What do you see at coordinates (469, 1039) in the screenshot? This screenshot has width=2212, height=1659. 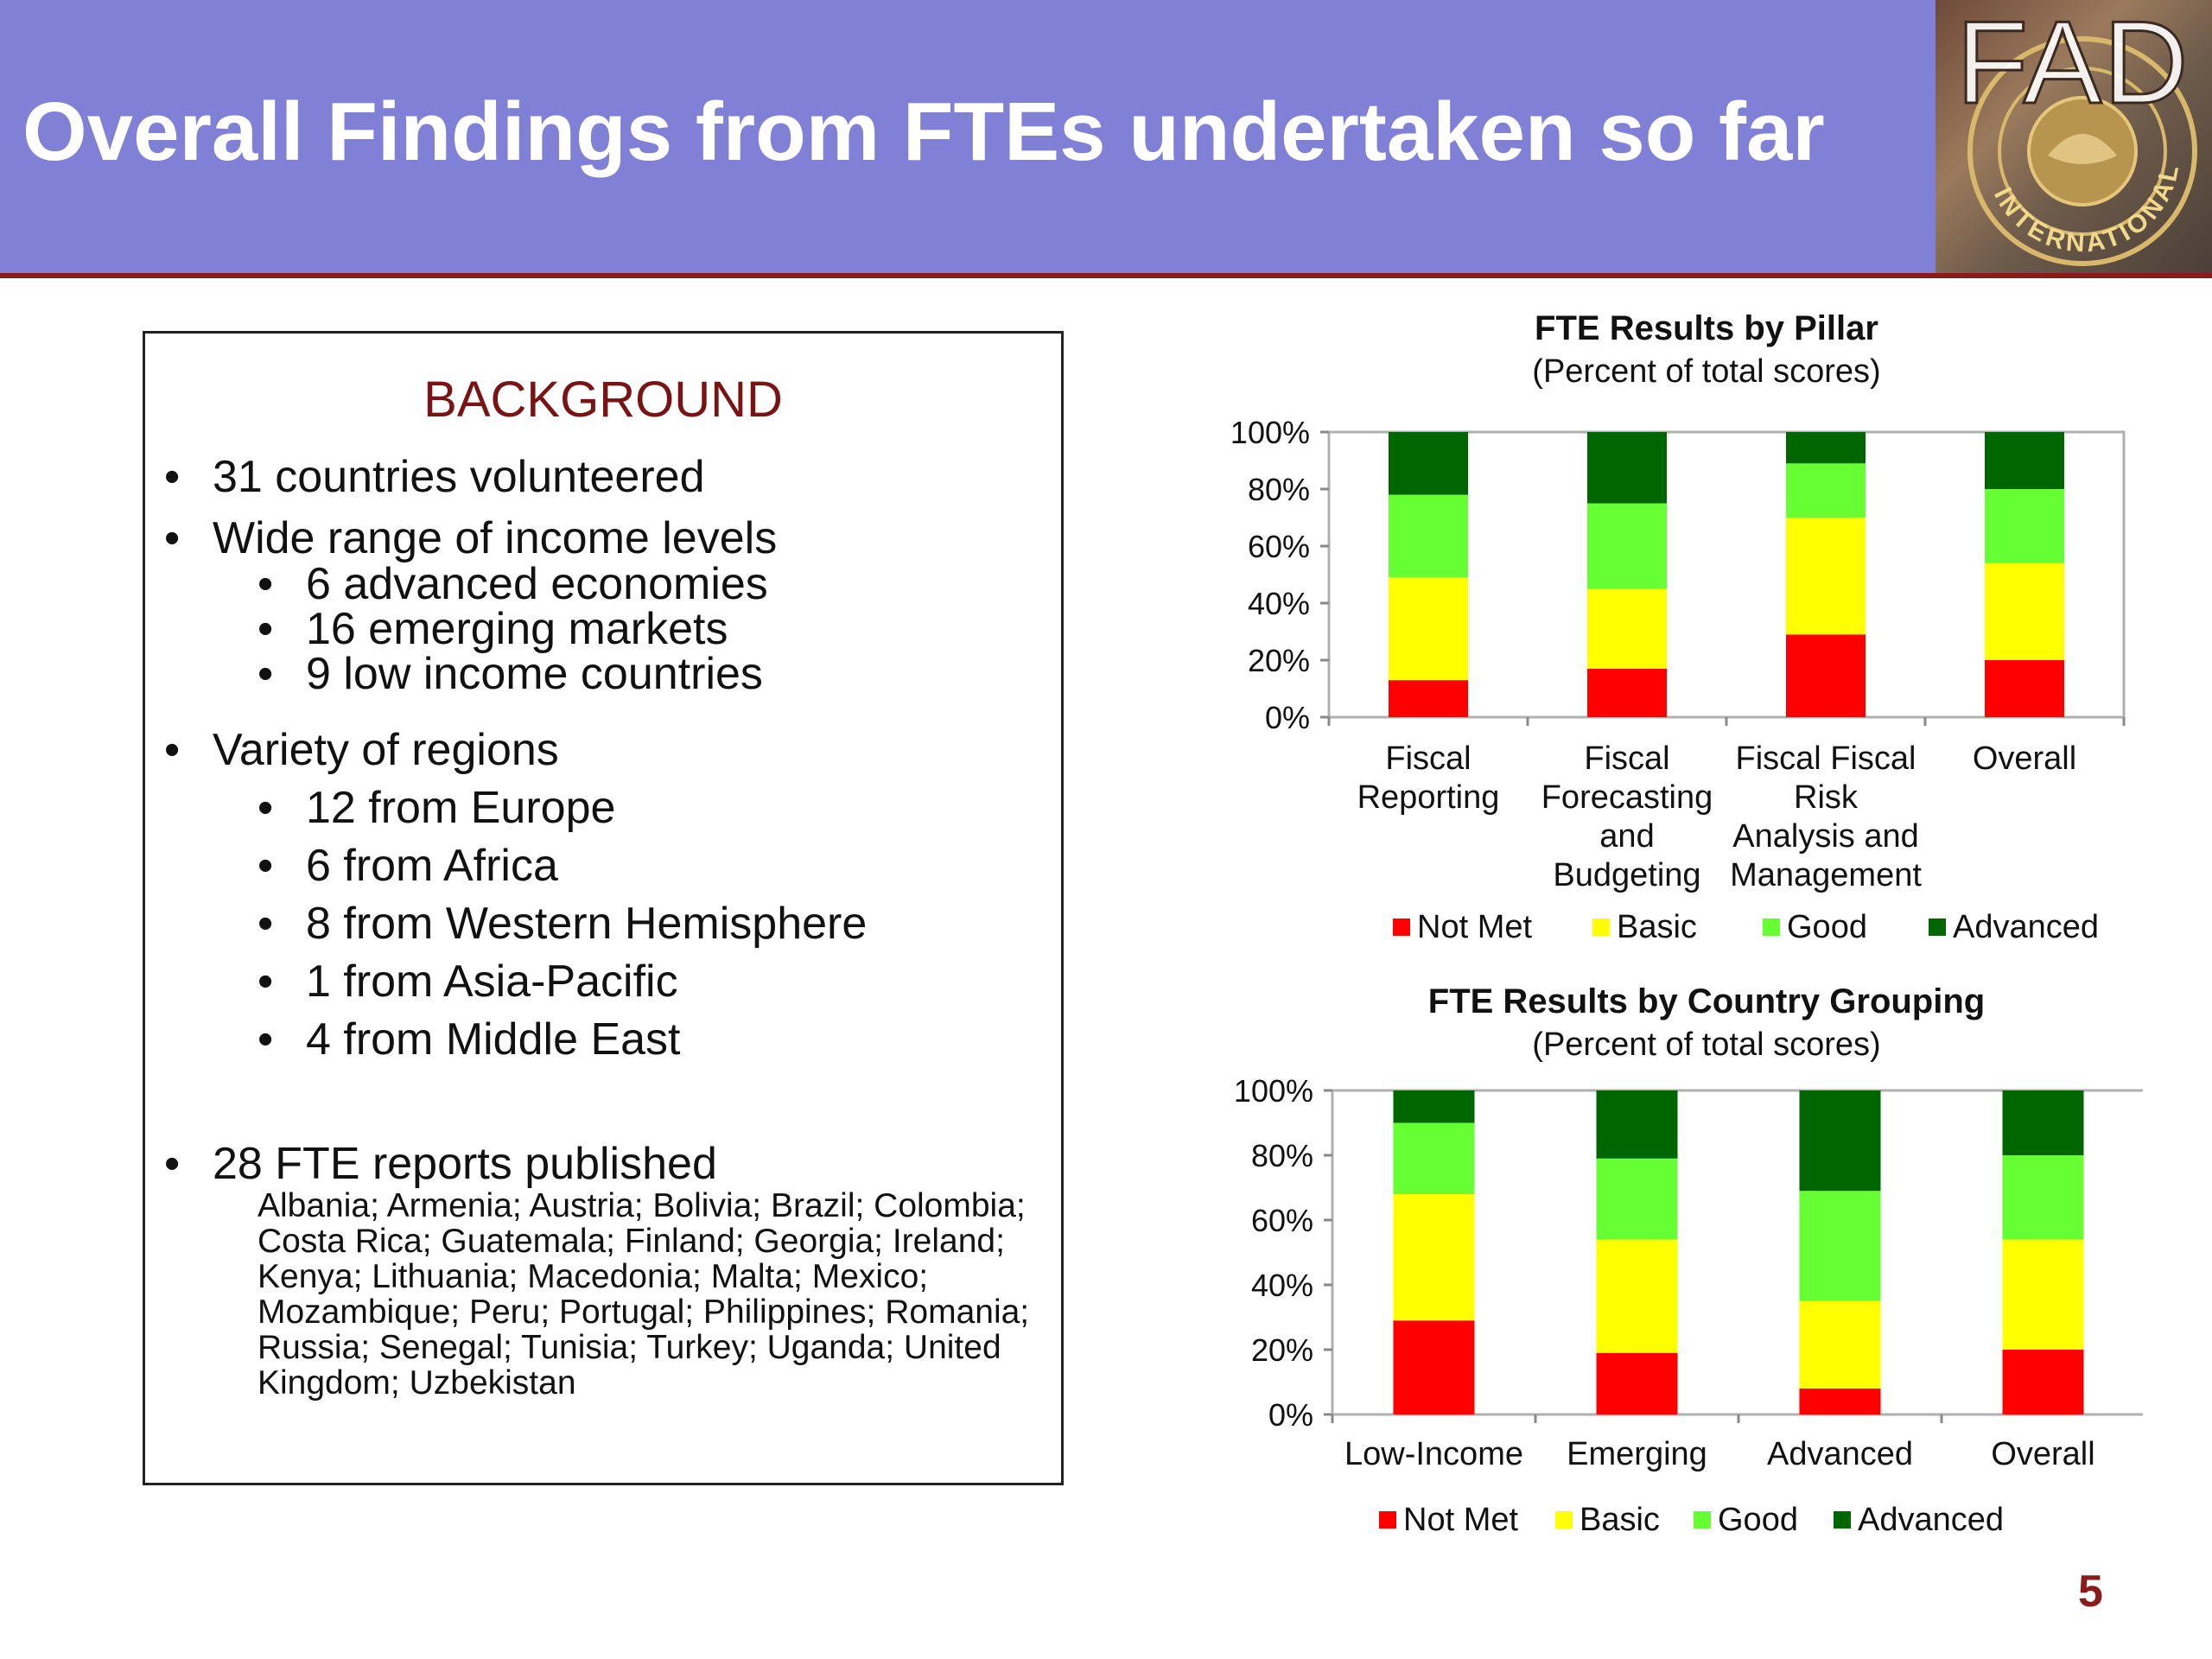 I see `sub-bullet: • 4 from Middle East` at bounding box center [469, 1039].